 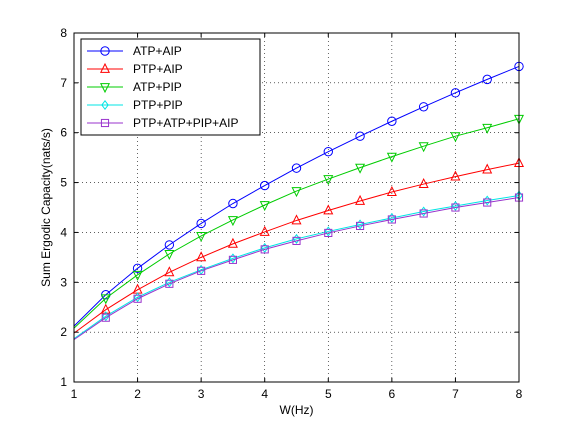 I want to click on legend-entry: PTP+ATP+PIP+AIP, so click(x=163, y=123).